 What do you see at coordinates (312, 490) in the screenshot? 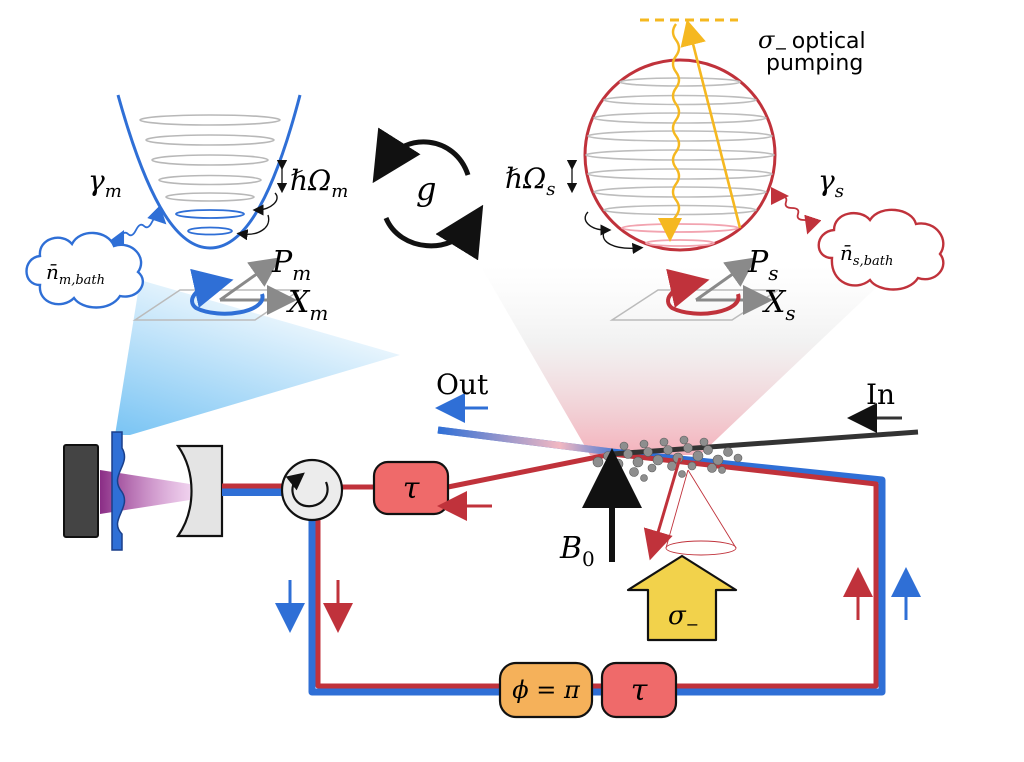
I see `optical-circulator` at bounding box center [312, 490].